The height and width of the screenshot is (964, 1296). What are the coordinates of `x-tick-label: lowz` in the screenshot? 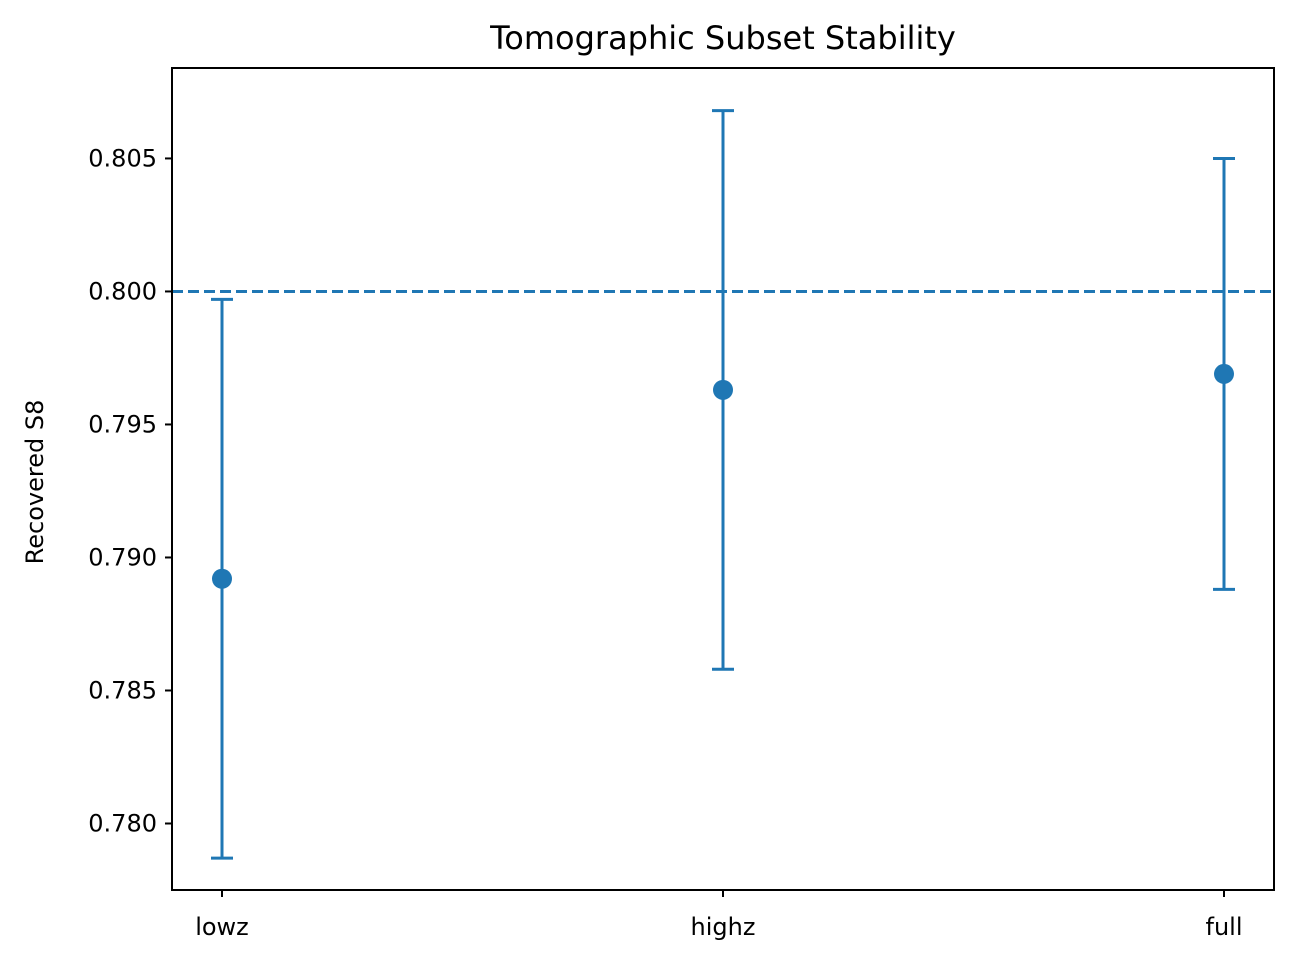 It's located at (222, 927).